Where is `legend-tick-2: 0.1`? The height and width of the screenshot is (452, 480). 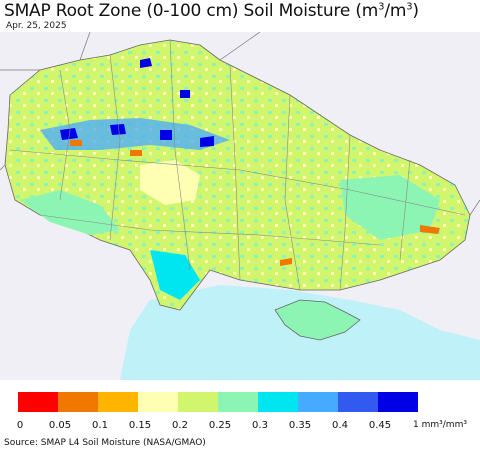 legend-tick-2: 0.1 is located at coordinates (100, 425).